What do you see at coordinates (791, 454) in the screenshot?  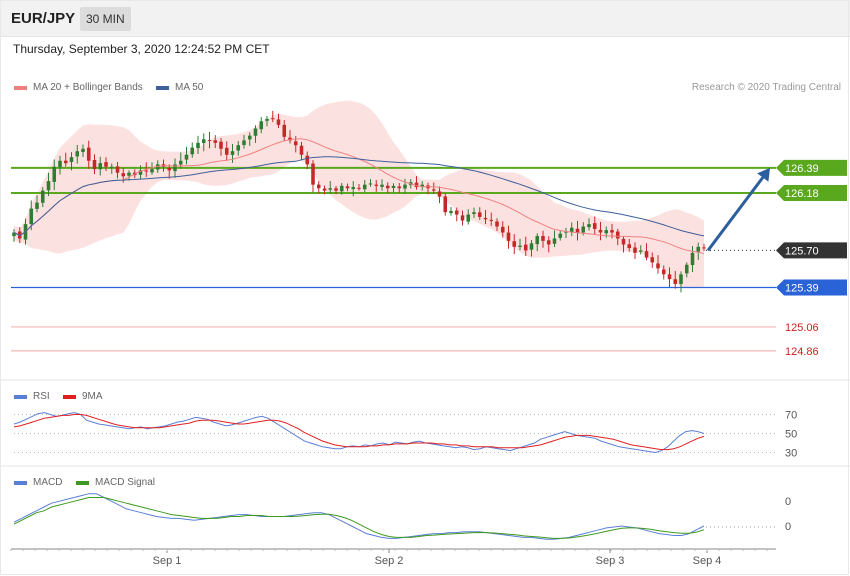 I see `rsi-tick-label: 30` at bounding box center [791, 454].